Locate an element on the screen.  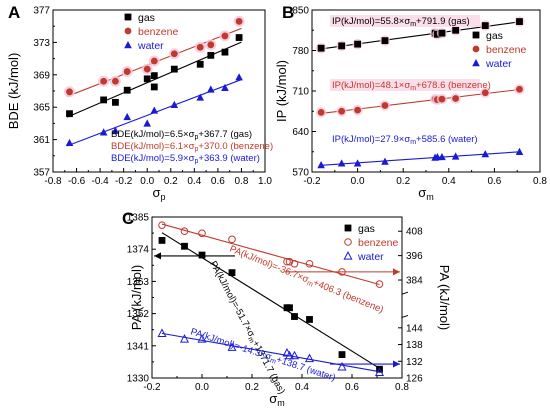
y-axis-label: BDE (kJ/mol) is located at coordinates (13, 91).